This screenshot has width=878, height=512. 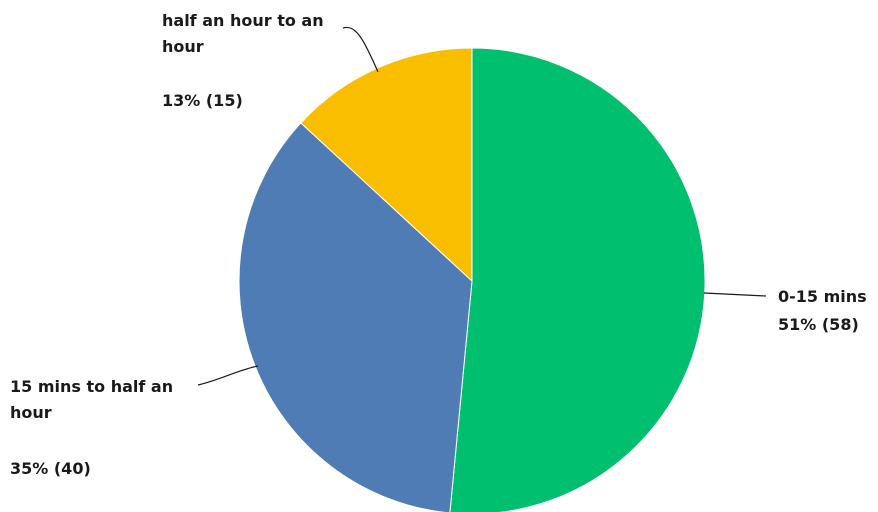 What do you see at coordinates (822, 296) in the screenshot?
I see `slice-label-name-0-15-mins: 0-15 mins` at bounding box center [822, 296].